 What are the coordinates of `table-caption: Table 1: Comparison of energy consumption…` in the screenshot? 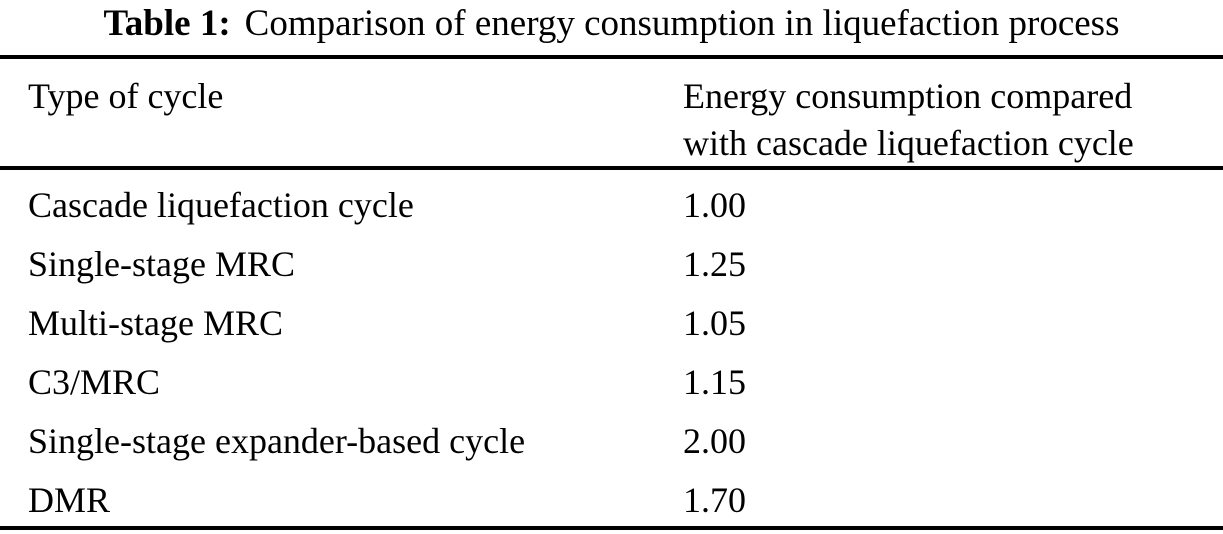 It's located at (611, 24).